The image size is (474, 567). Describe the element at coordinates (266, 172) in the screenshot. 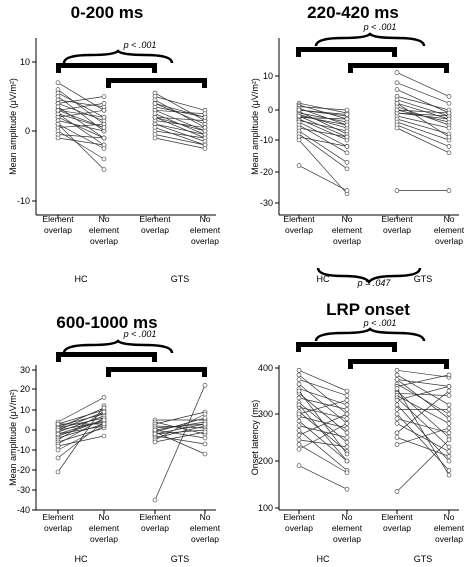

I see `y-tick-label: -20` at that location.